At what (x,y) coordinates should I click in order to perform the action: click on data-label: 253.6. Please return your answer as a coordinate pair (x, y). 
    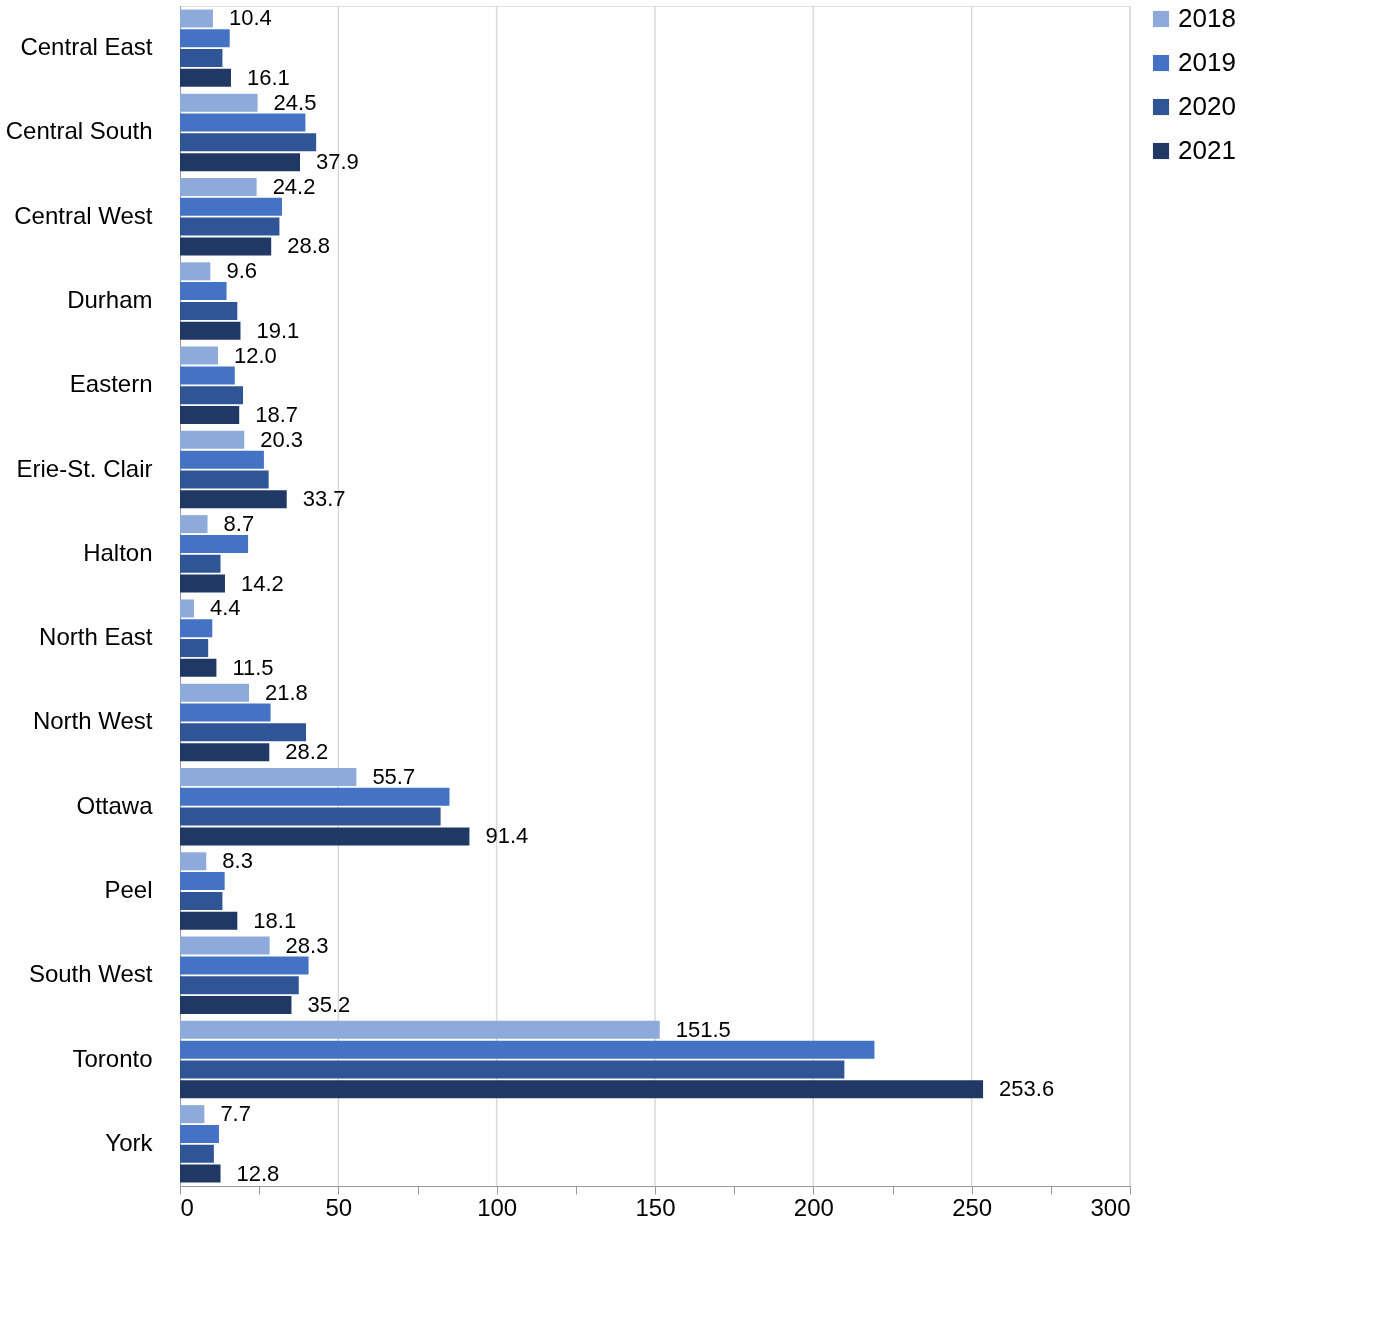
    Looking at the image, I should click on (1027, 1089).